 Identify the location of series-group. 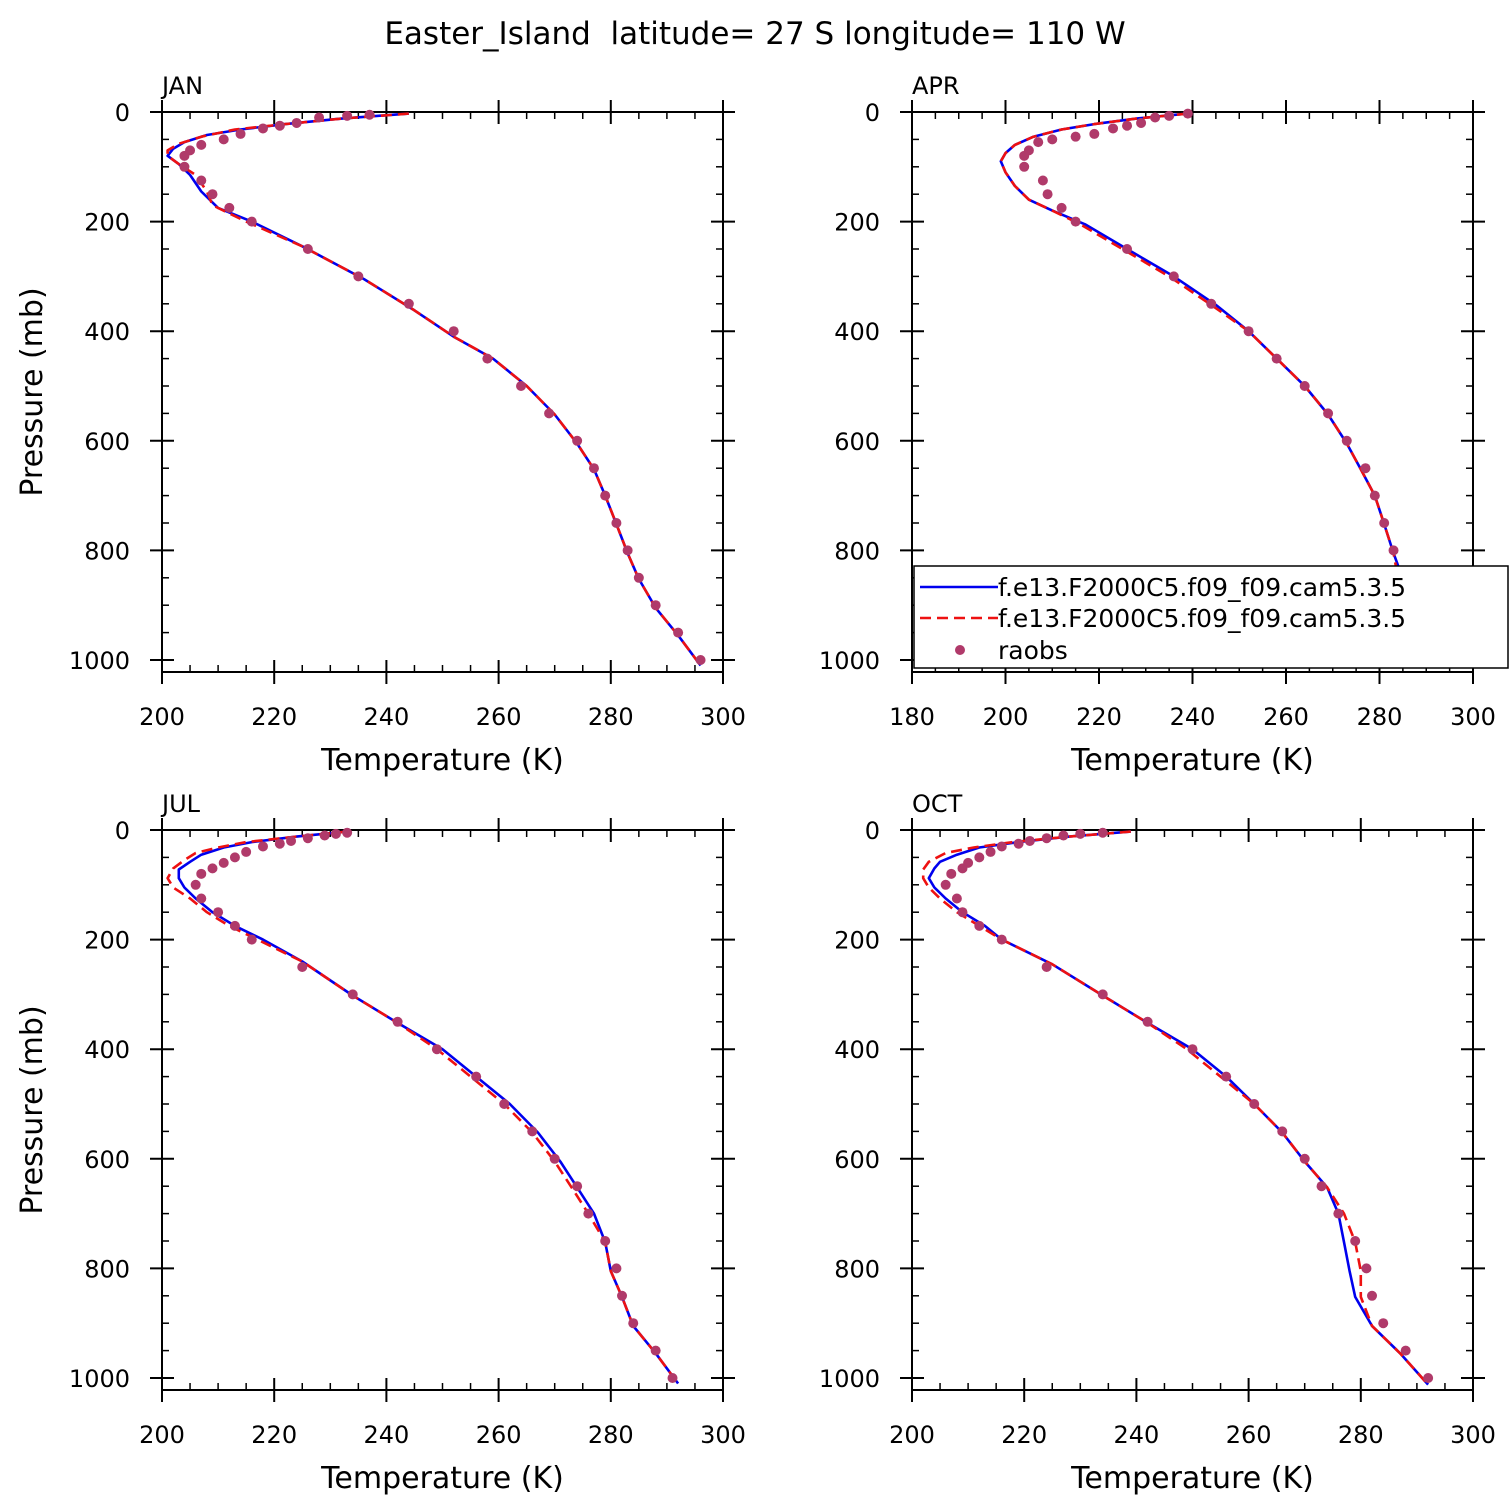
(436, 388).